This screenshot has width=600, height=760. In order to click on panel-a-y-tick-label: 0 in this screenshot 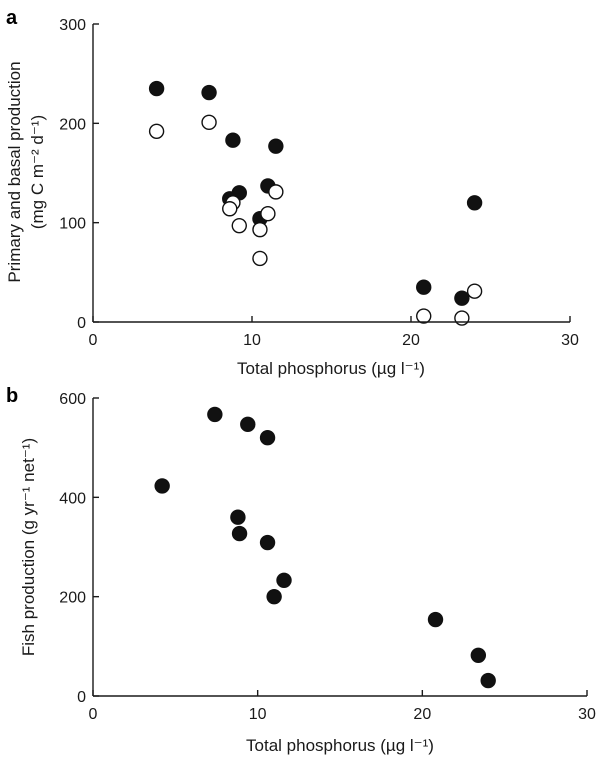, I will do `click(81, 323)`.